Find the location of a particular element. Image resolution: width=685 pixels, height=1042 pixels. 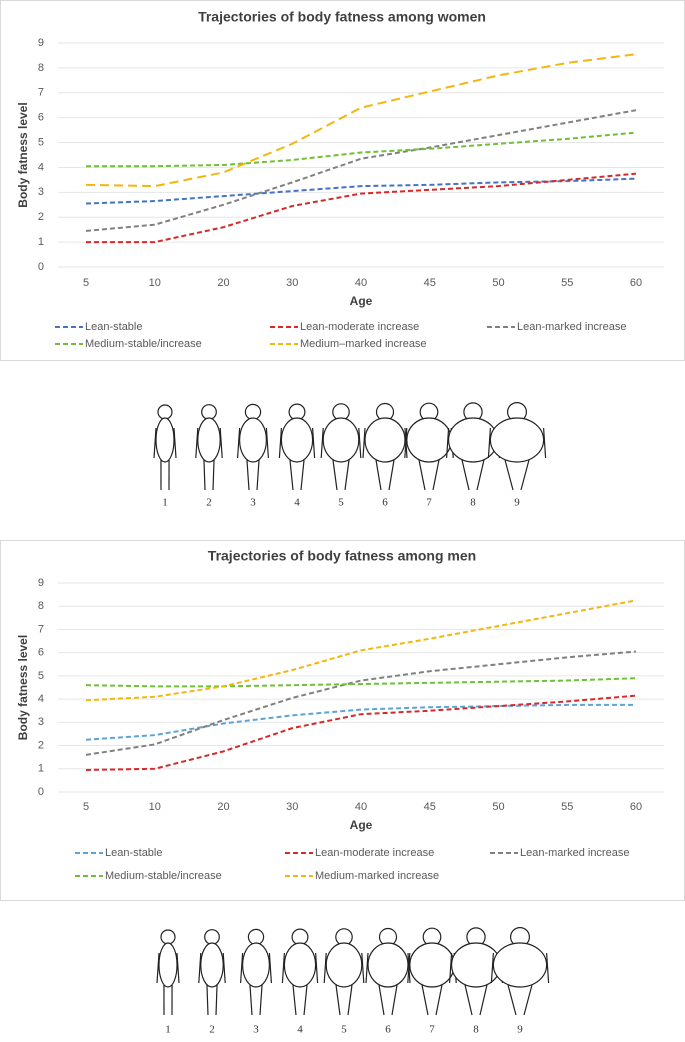

x-tick-label: 10 is located at coordinates (155, 807).